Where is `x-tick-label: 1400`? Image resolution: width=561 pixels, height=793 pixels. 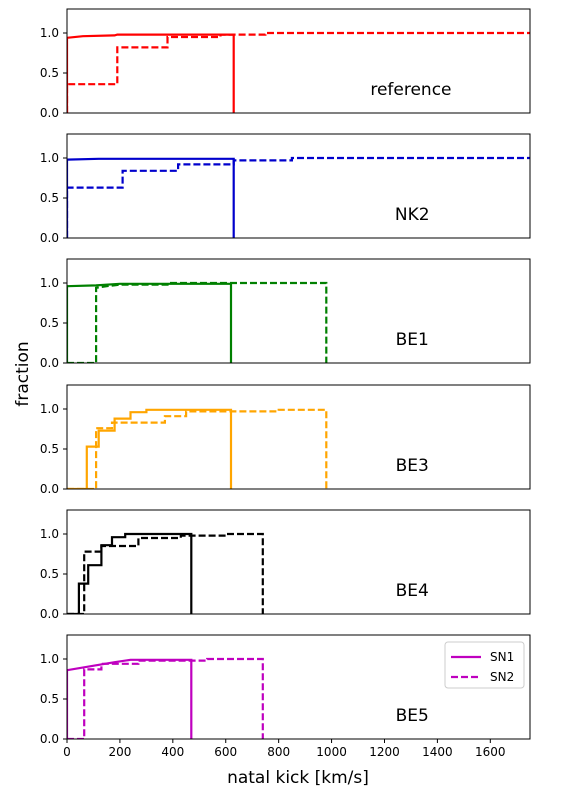
x-tick-label: 1400 is located at coordinates (437, 752).